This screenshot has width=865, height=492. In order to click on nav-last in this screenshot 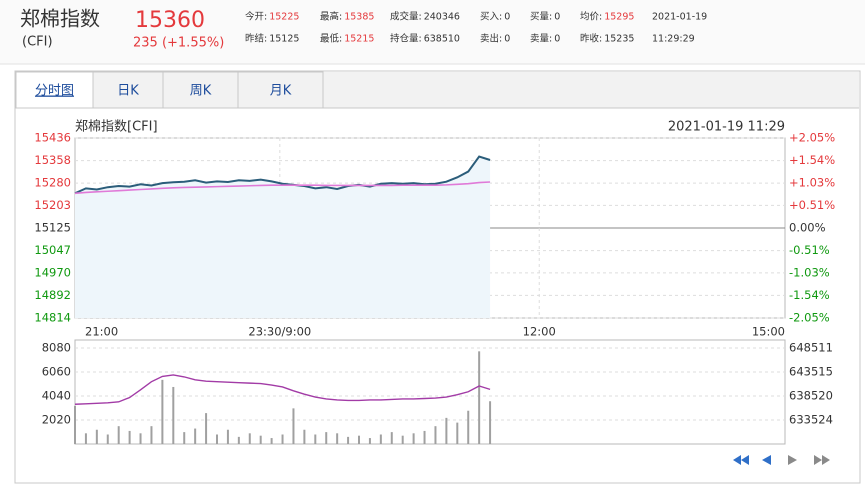, I will do `click(818, 460)`.